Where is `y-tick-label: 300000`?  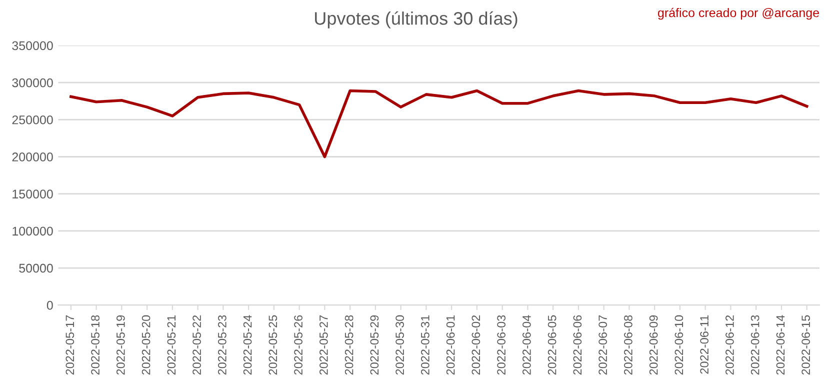
y-tick-label: 300000 is located at coordinates (32, 83).